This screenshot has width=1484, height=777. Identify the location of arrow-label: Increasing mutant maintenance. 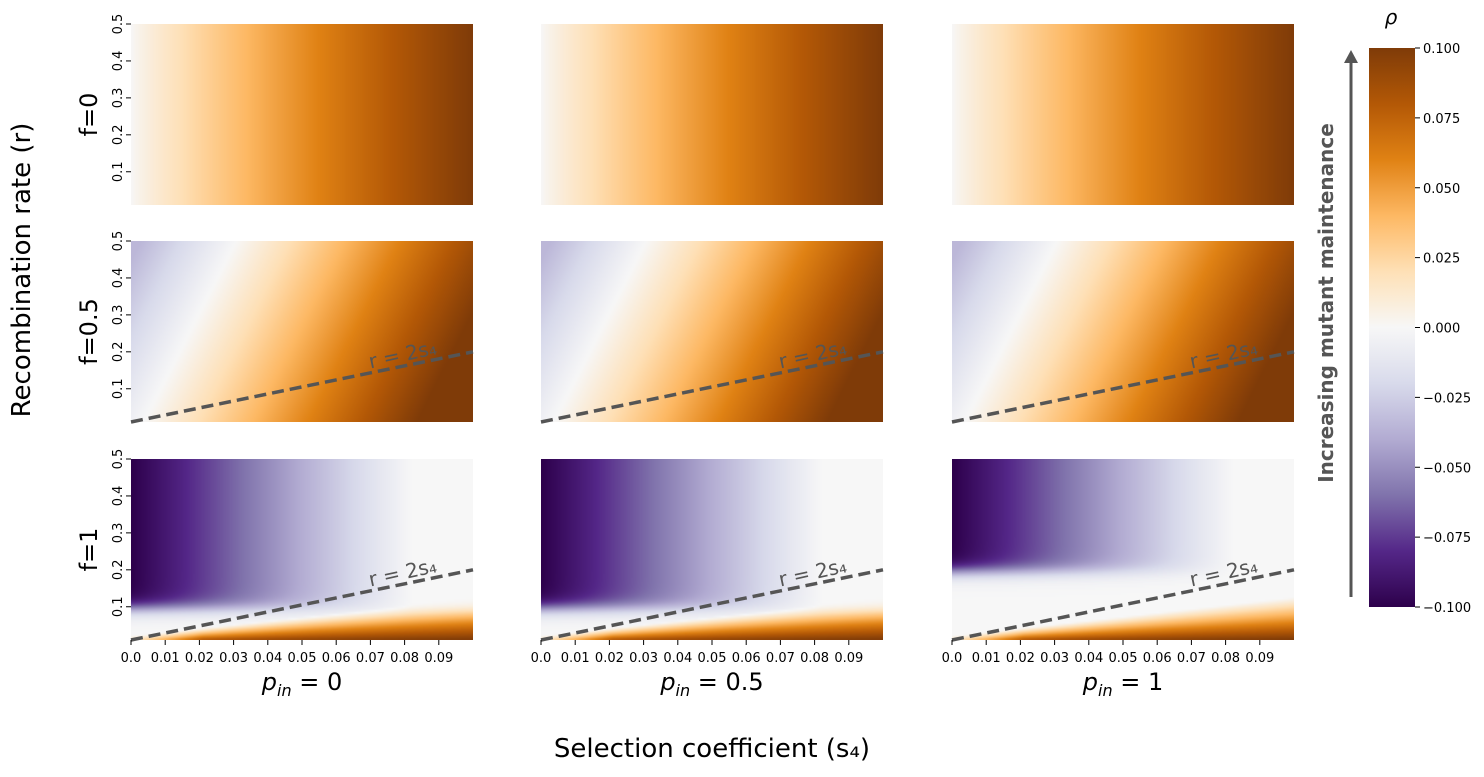
(1326, 303).